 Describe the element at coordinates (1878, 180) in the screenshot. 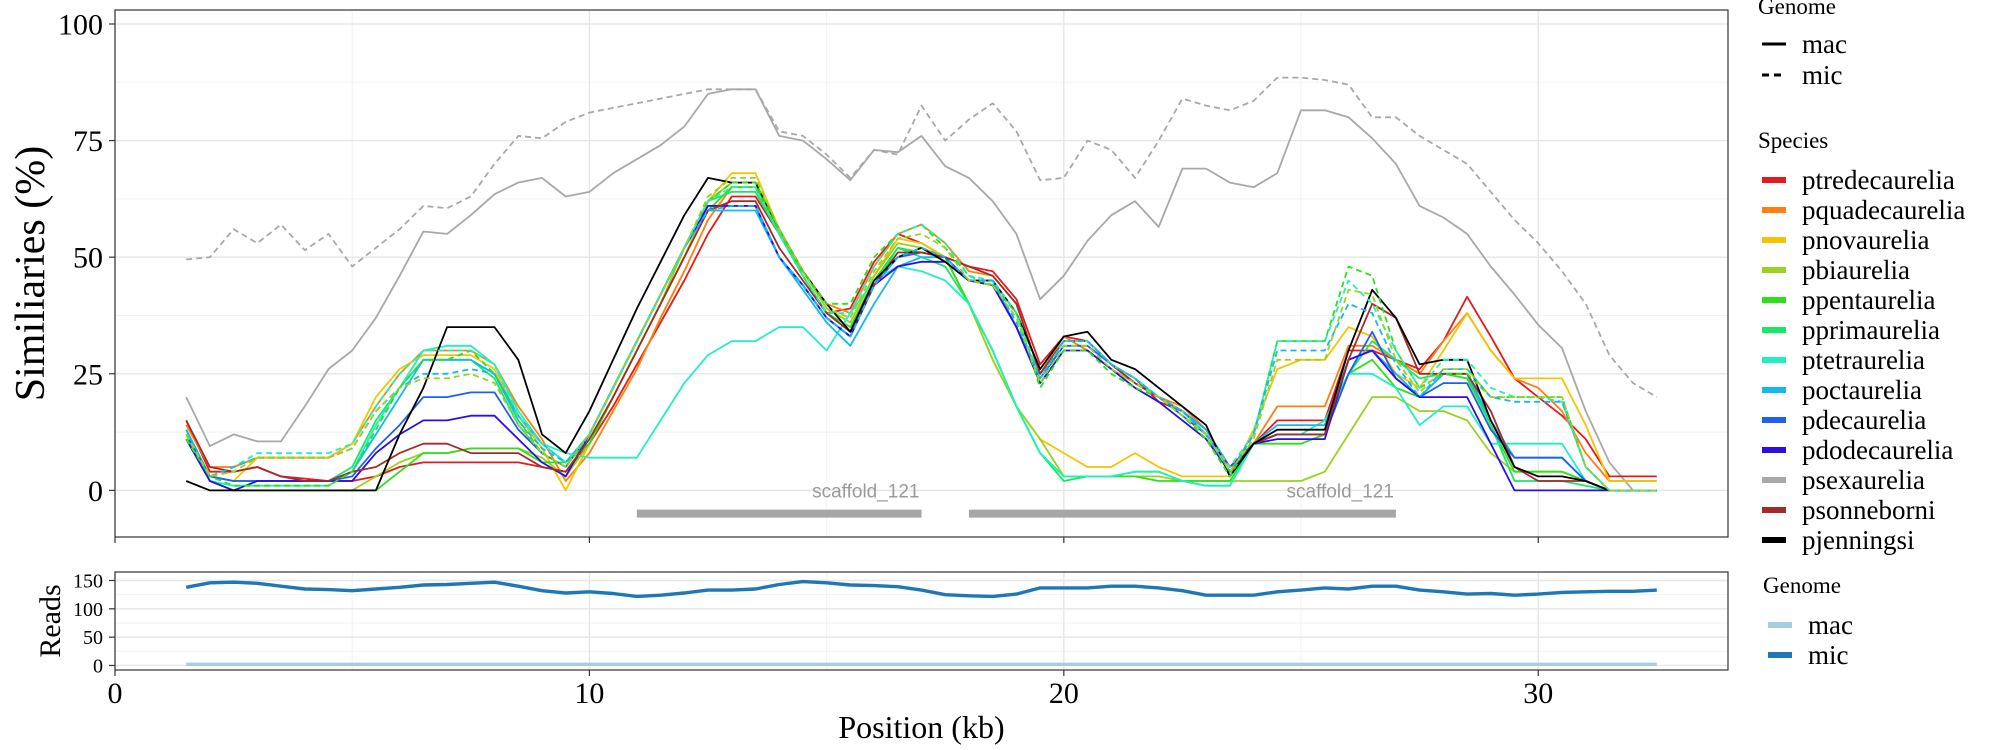

I see `species-legend-label-ptredecaurelia: ptredecaurelia` at that location.